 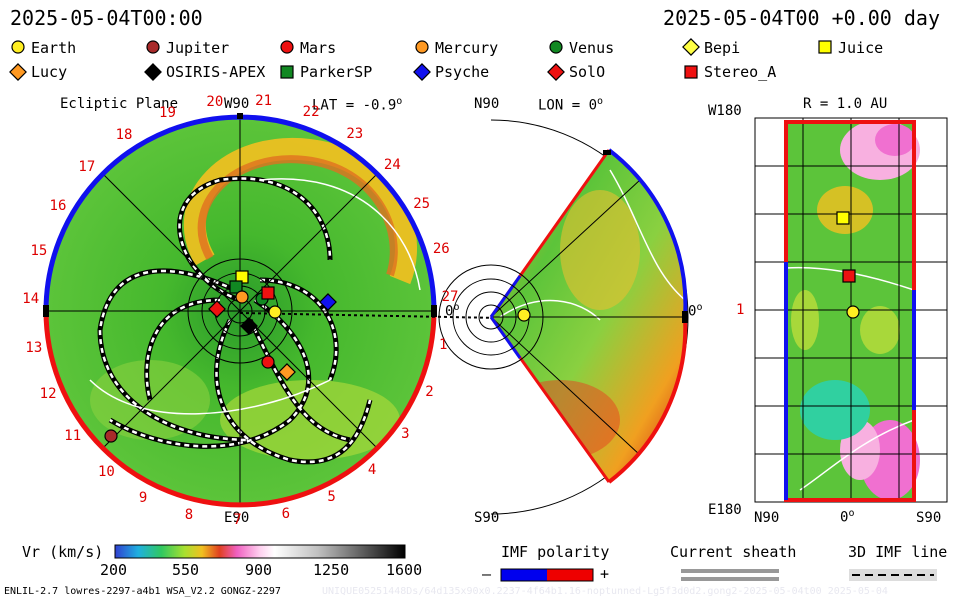 What do you see at coordinates (730, 575) in the screenshot?
I see `current-sheath-graphic` at bounding box center [730, 575].